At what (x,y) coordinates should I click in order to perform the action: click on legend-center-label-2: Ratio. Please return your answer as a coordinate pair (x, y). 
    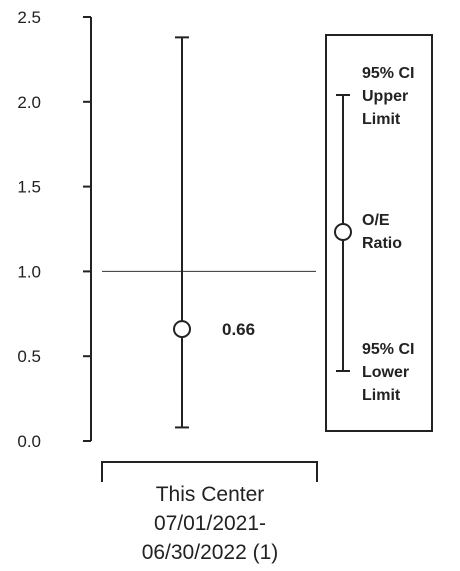
    Looking at the image, I should click on (382, 243).